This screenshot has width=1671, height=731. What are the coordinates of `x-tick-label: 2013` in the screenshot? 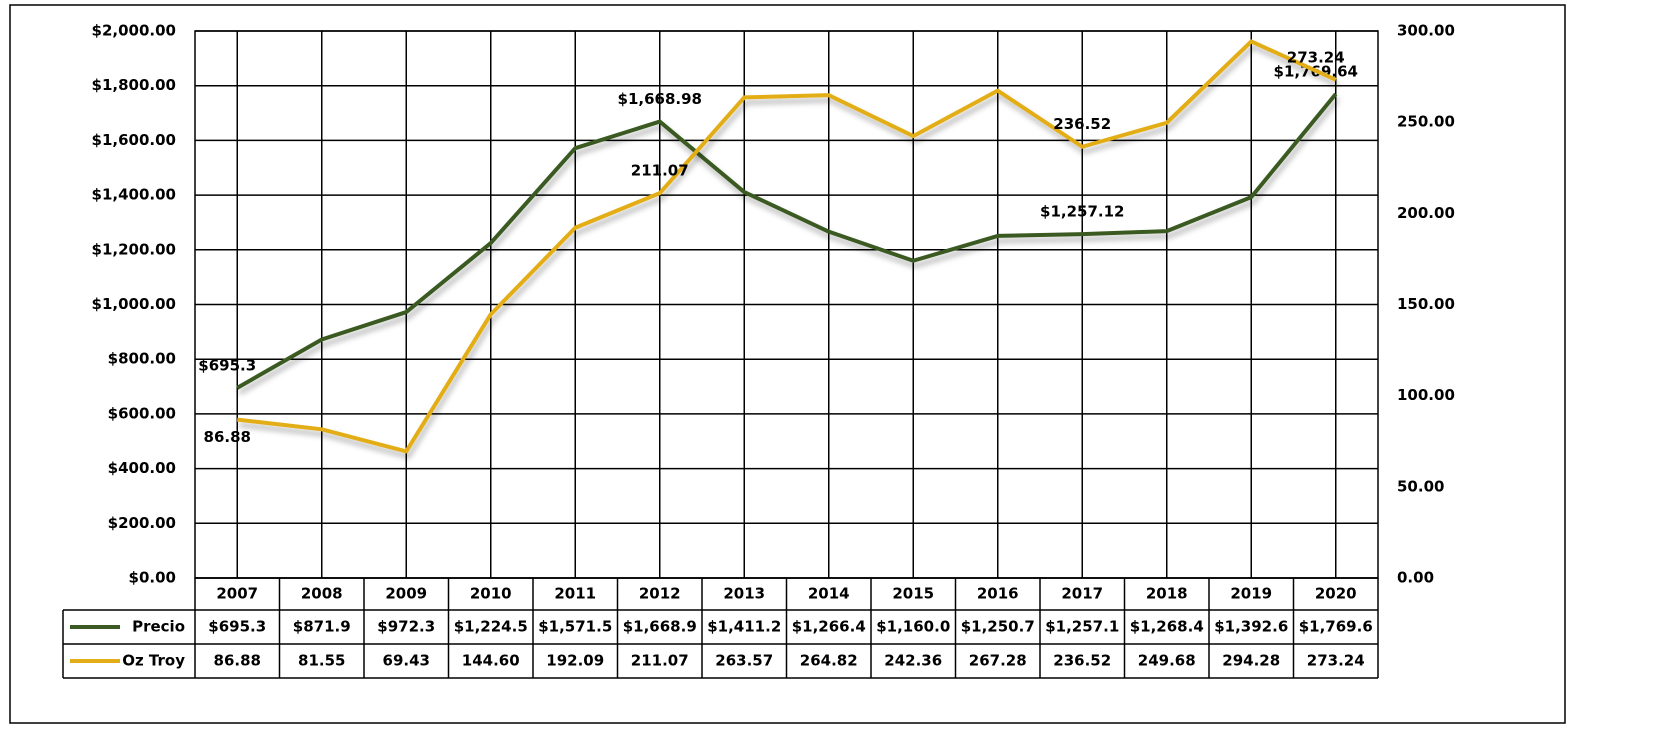 It's located at (744, 594).